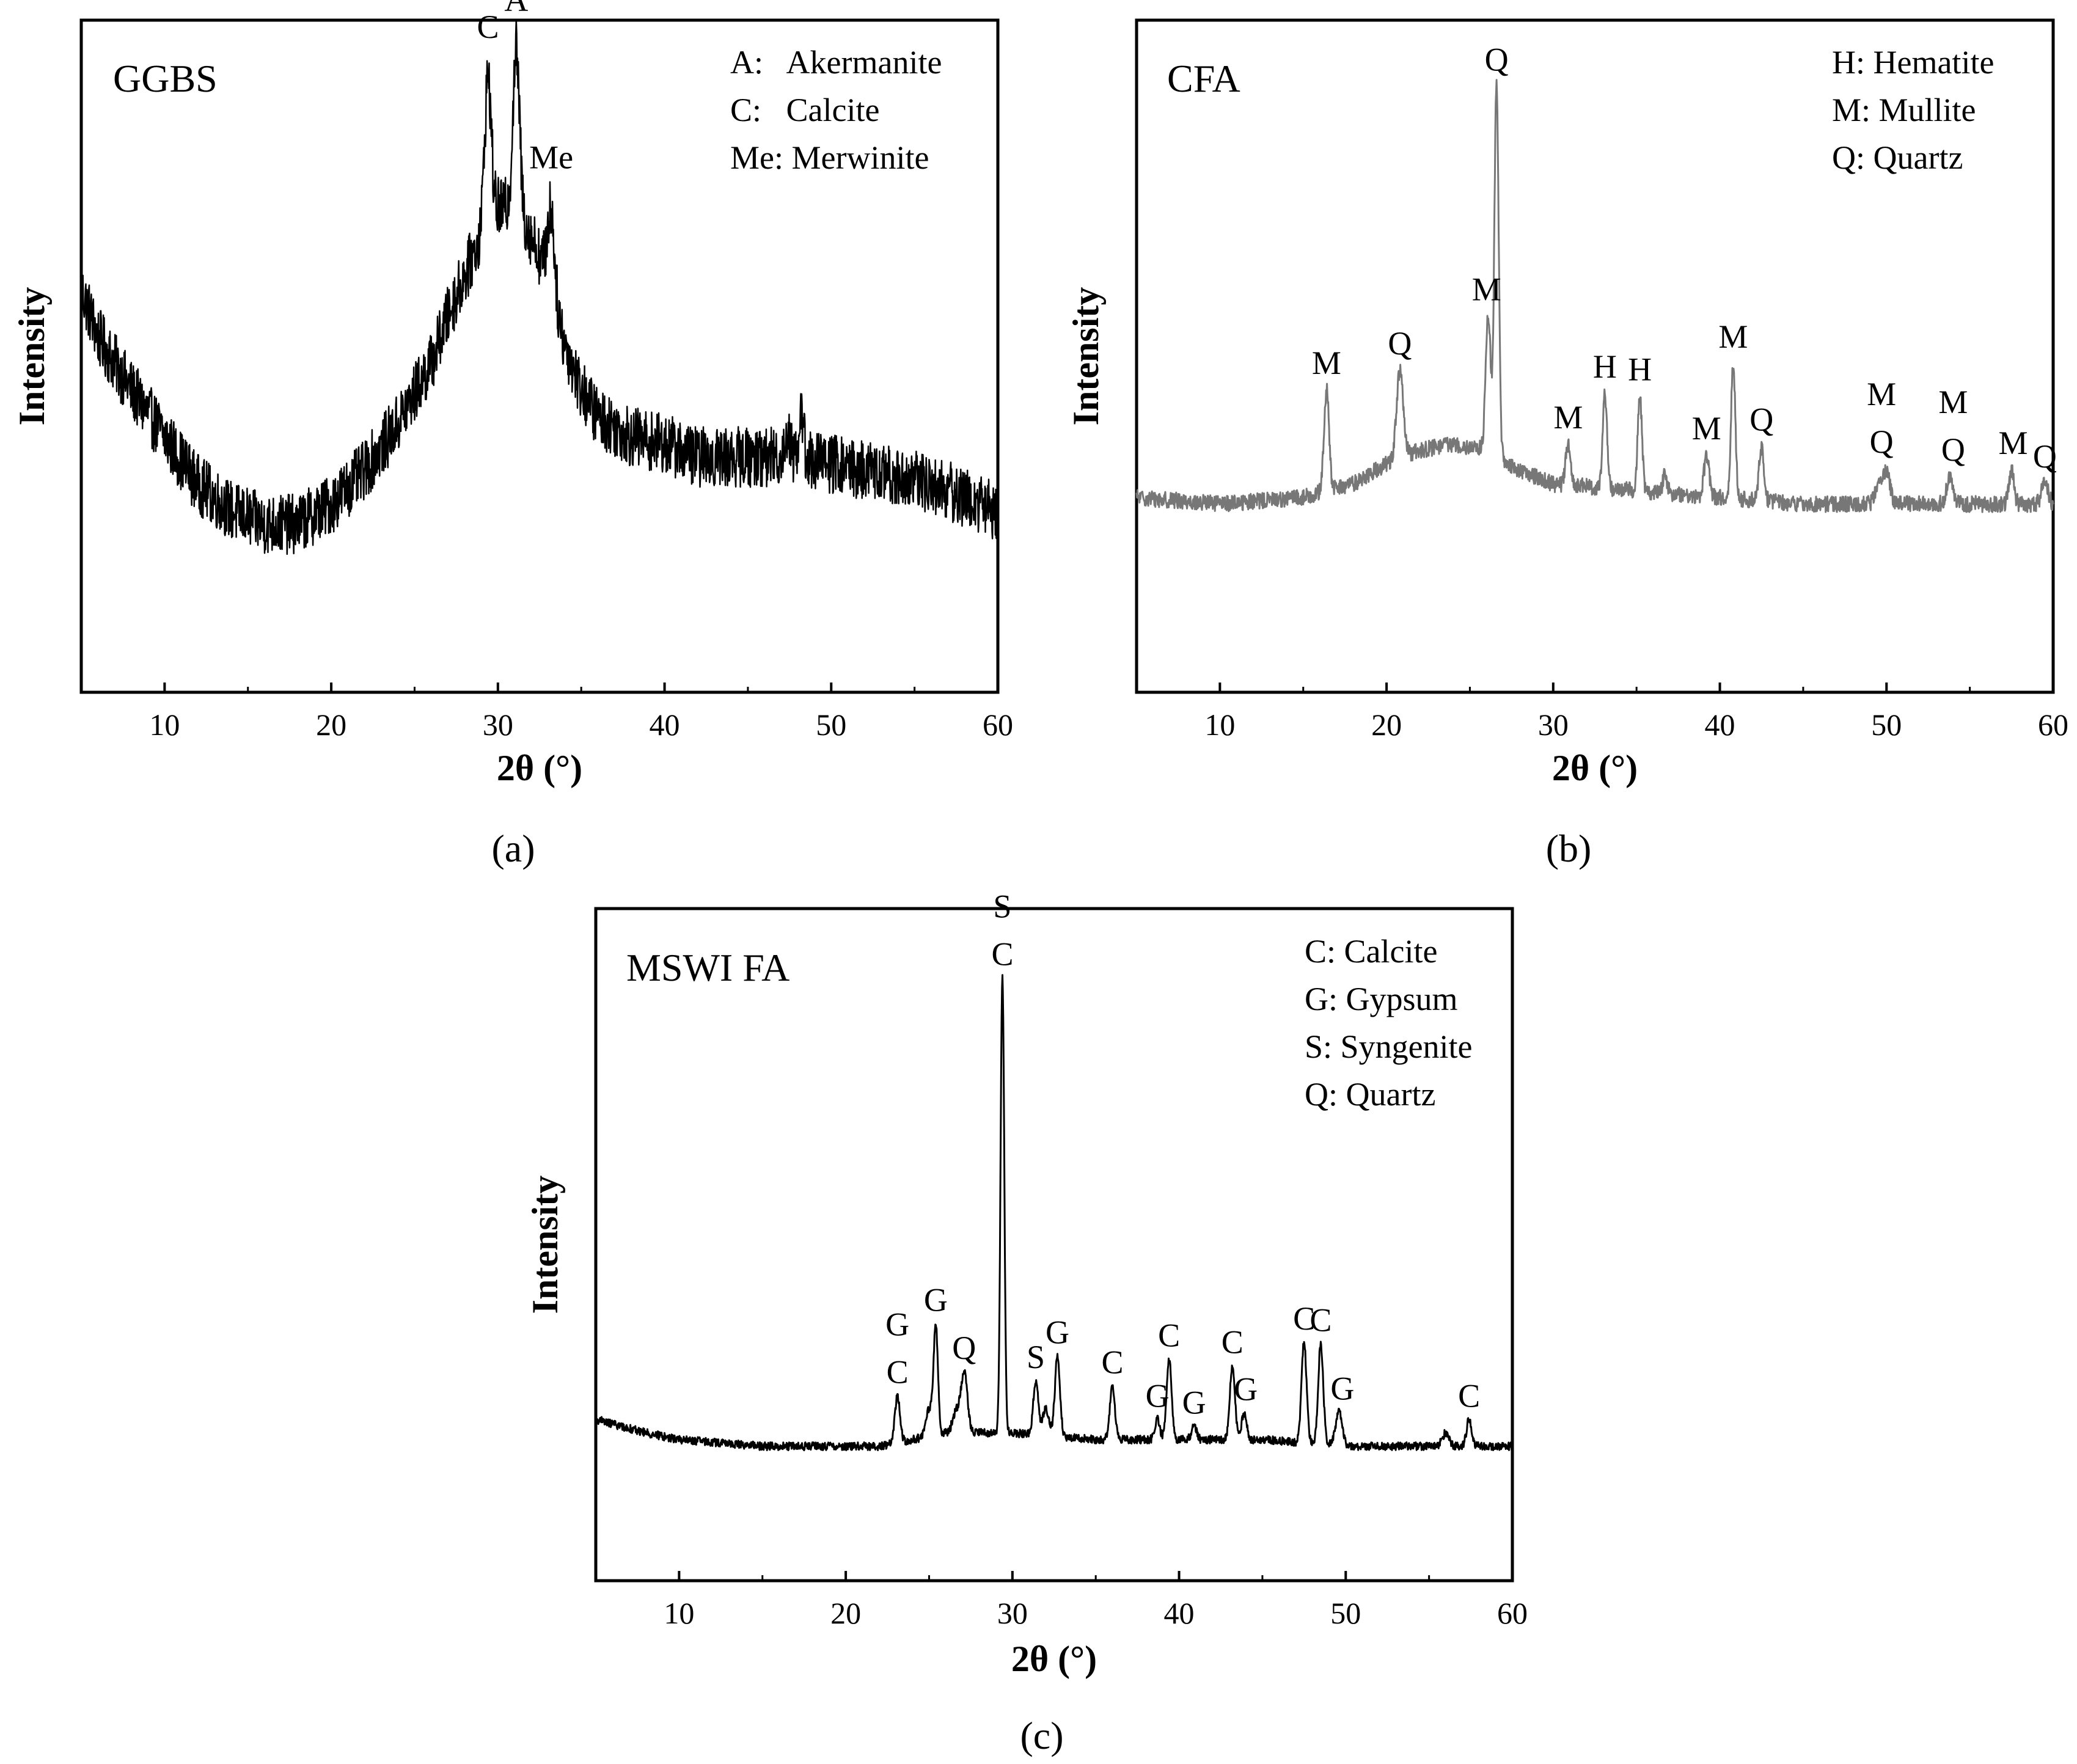 The image size is (2077, 1764). Describe the element at coordinates (1002, 906) in the screenshot. I see `peak-label: S` at that location.